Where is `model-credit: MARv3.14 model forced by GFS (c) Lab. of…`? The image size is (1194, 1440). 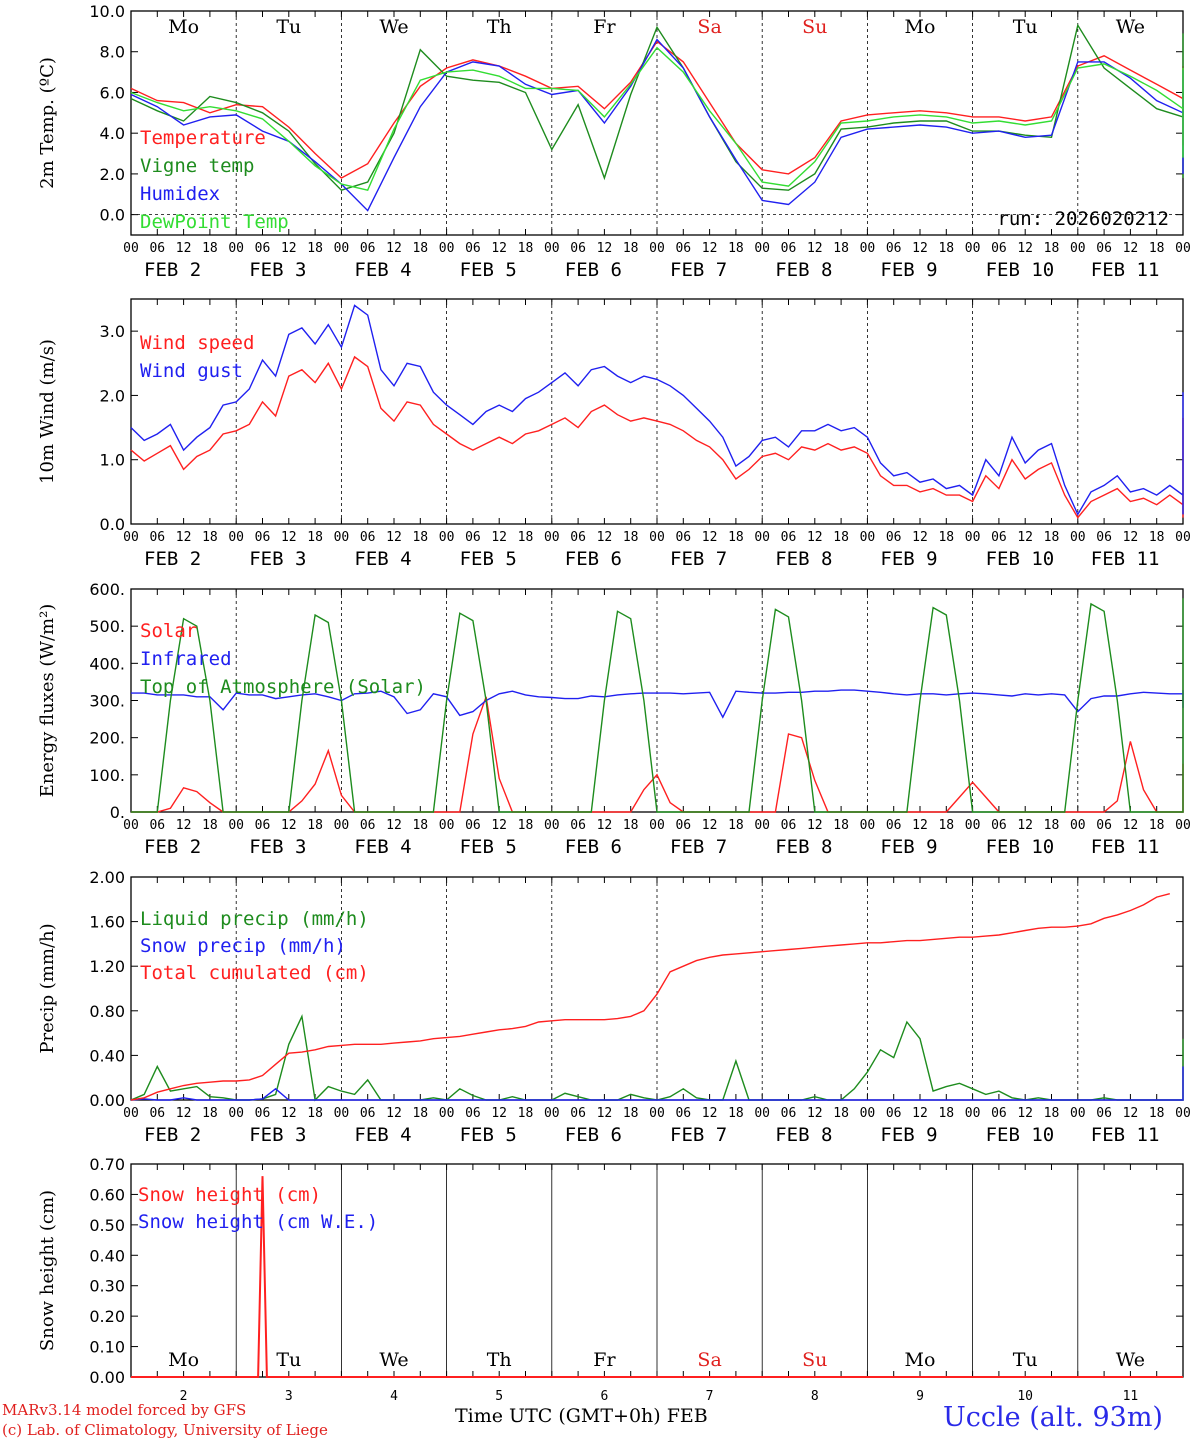
model-credit: MARv3.14 model forced by GFS (c) Lab. of… is located at coordinates (165, 1420).